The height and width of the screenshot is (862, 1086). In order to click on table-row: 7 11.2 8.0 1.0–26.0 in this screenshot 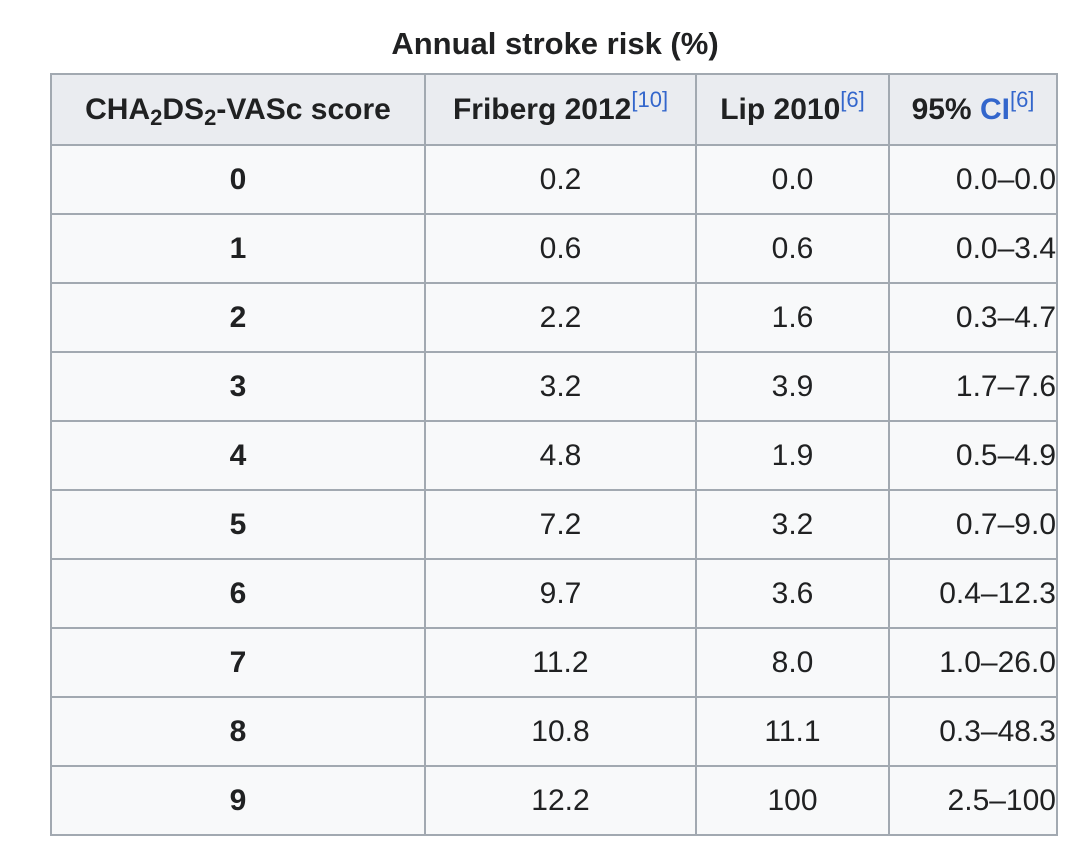, I will do `click(554, 662)`.